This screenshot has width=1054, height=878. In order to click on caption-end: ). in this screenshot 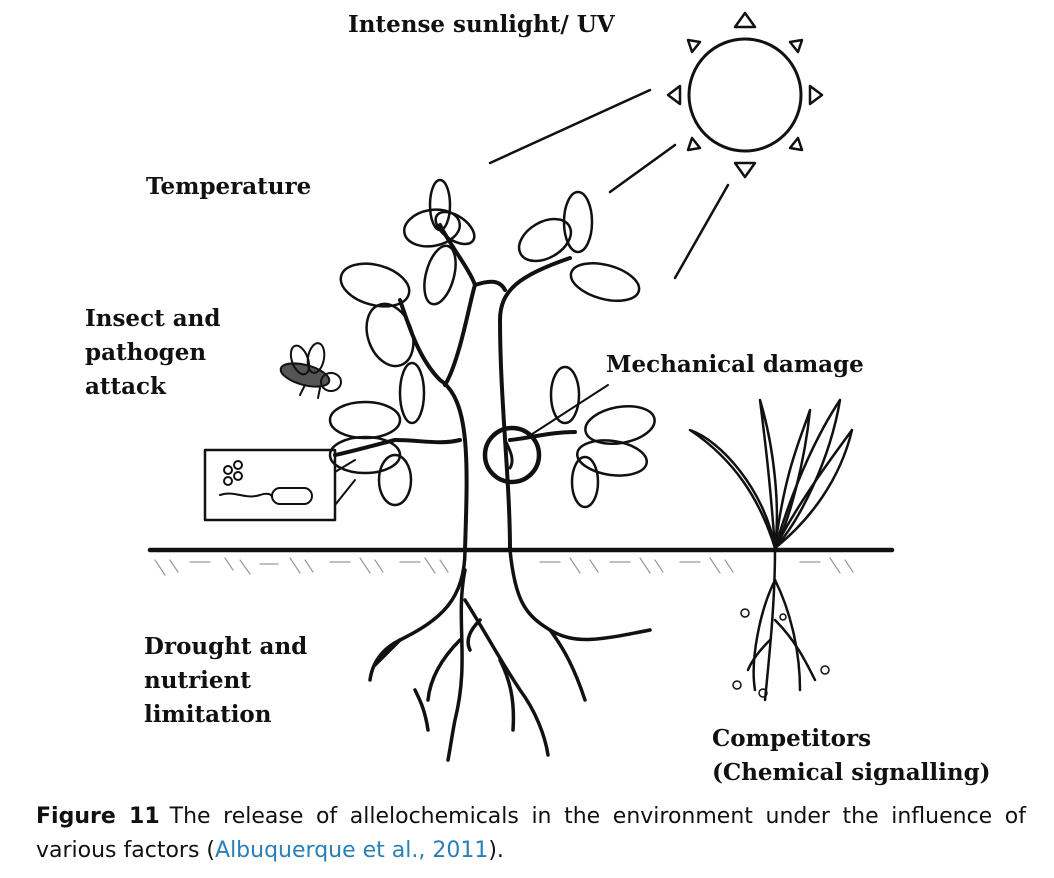, I will do `click(496, 850)`.